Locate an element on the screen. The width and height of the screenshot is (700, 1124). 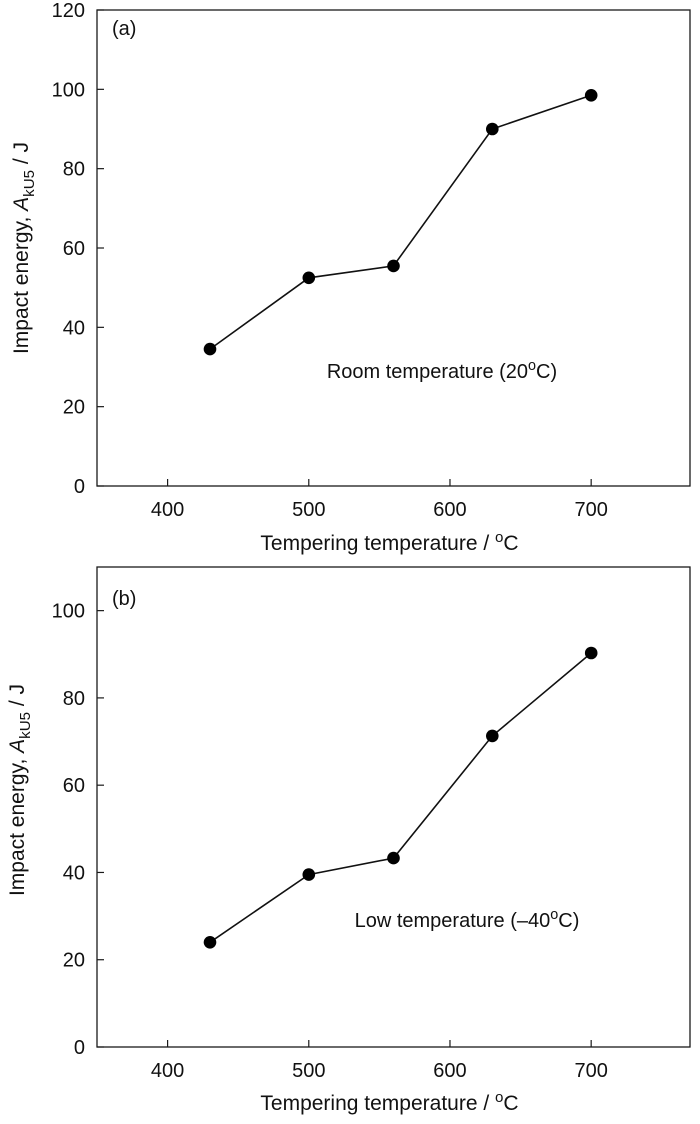
panel-label: (a) is located at coordinates (124, 29).